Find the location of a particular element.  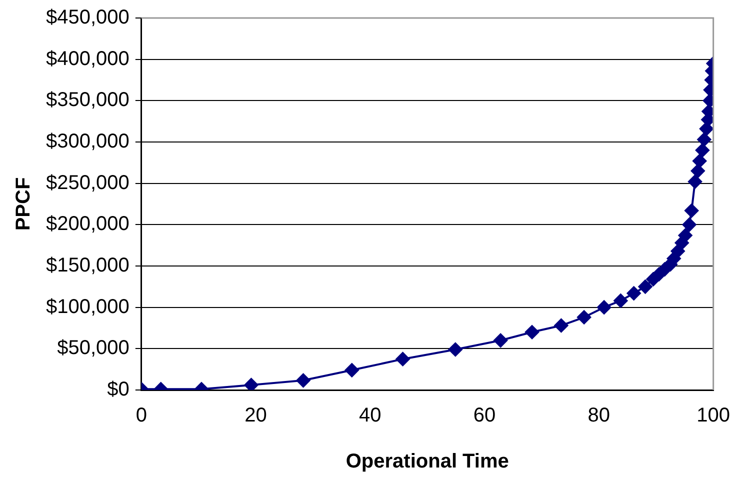

y-tick-label: $50,000 is located at coordinates (93, 348).